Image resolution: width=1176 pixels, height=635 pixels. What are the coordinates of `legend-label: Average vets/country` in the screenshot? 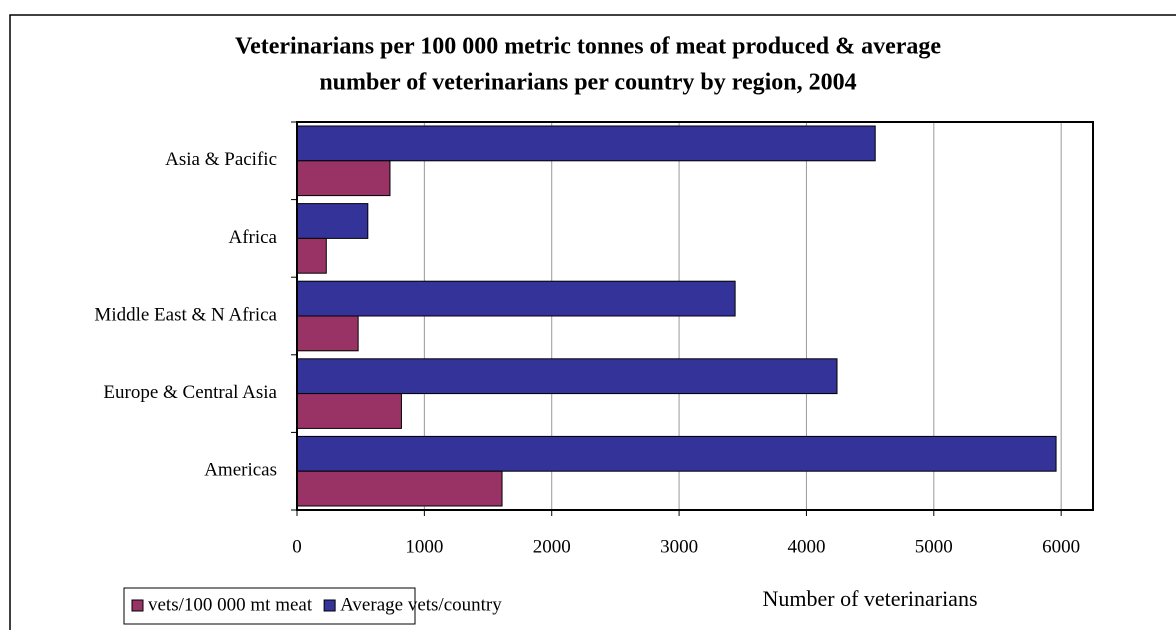 It's located at (421, 604).